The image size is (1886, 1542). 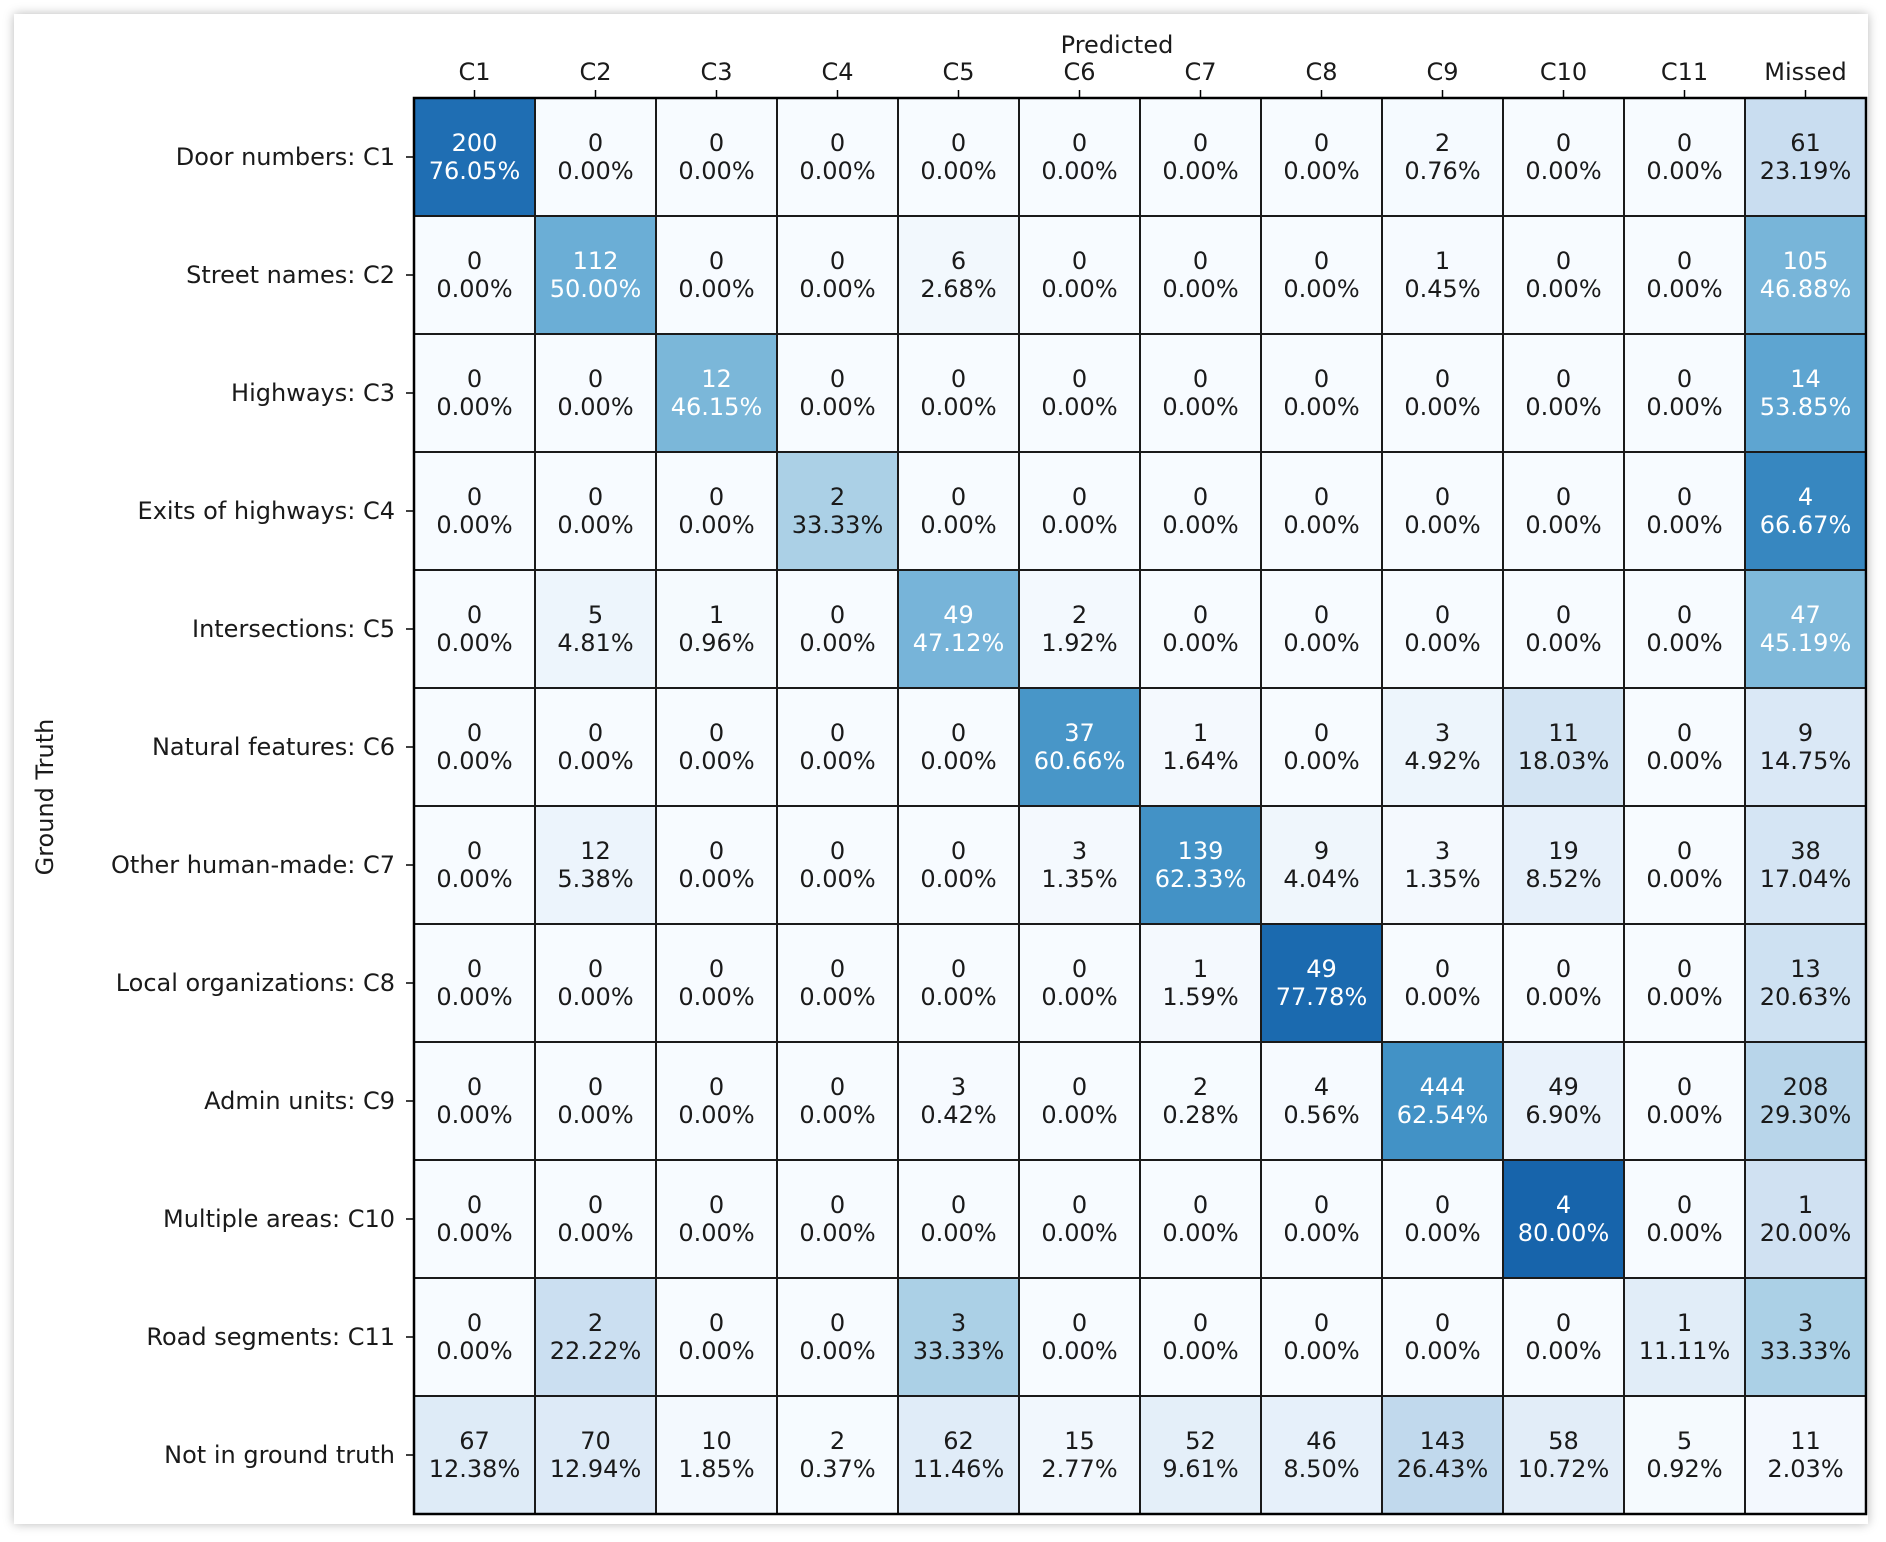 What do you see at coordinates (1805, 379) in the screenshot?
I see `cell-count-label: 14` at bounding box center [1805, 379].